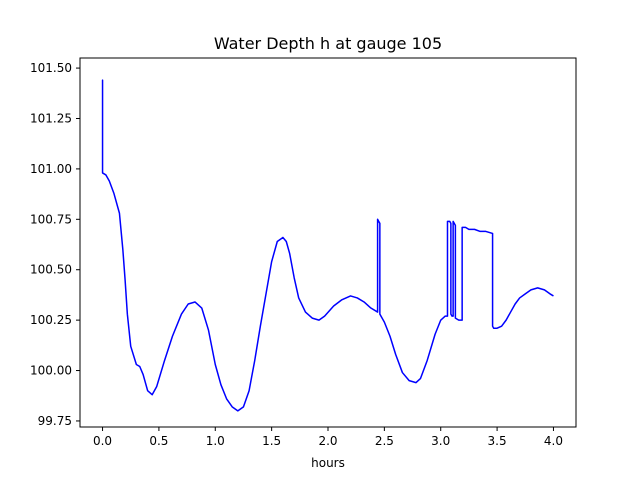 The height and width of the screenshot is (480, 640). Describe the element at coordinates (158, 441) in the screenshot. I see `x-tick-label: 0.5` at that location.